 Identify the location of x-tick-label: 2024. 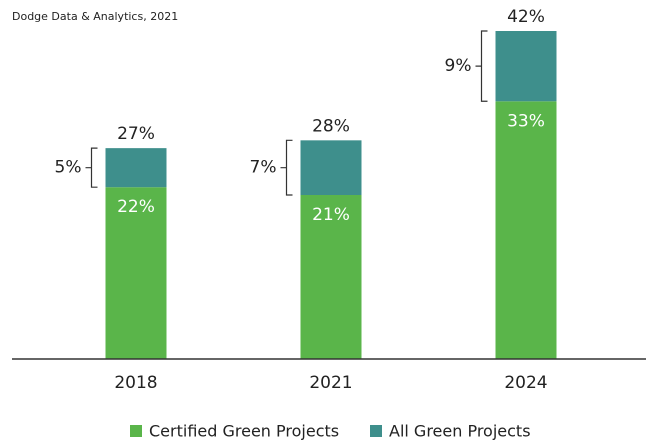
(525, 383).